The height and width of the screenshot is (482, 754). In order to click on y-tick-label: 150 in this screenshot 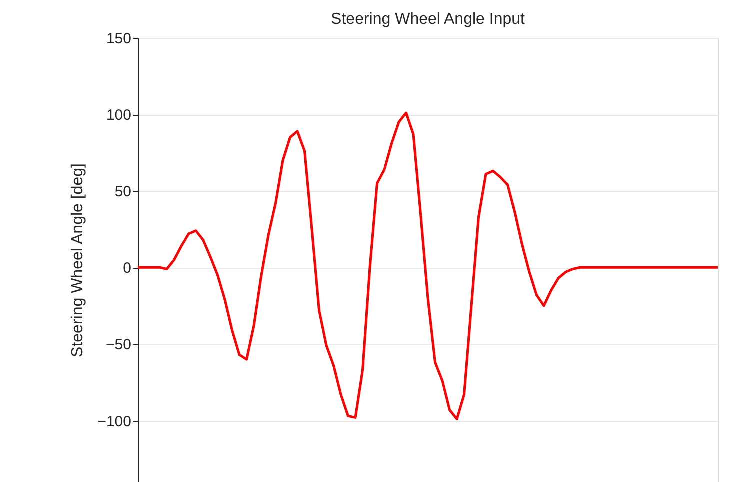, I will do `click(119, 39)`.